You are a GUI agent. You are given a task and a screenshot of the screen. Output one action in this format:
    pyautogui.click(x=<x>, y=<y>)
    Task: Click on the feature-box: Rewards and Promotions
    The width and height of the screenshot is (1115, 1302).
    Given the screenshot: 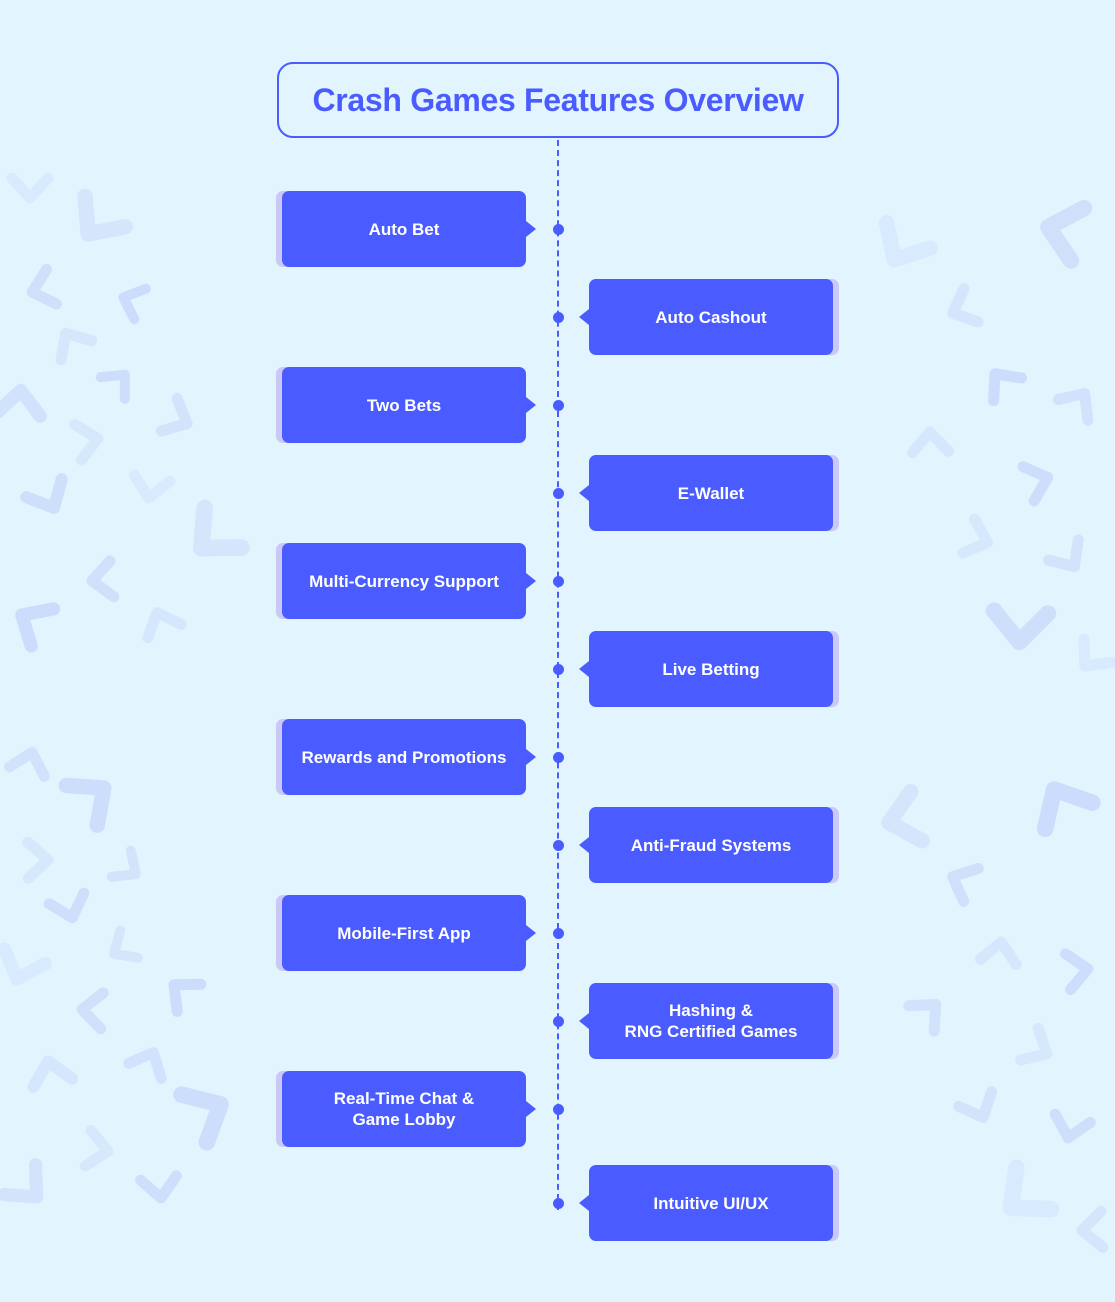 What is the action you would take?
    pyautogui.click(x=409, y=757)
    